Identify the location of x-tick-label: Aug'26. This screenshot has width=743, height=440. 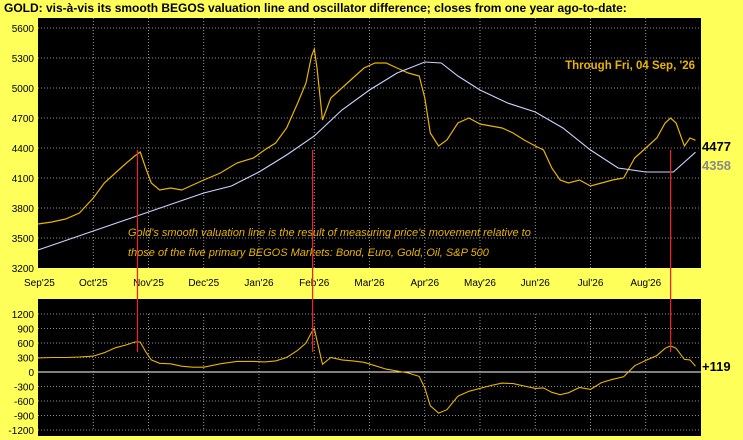
(645, 283).